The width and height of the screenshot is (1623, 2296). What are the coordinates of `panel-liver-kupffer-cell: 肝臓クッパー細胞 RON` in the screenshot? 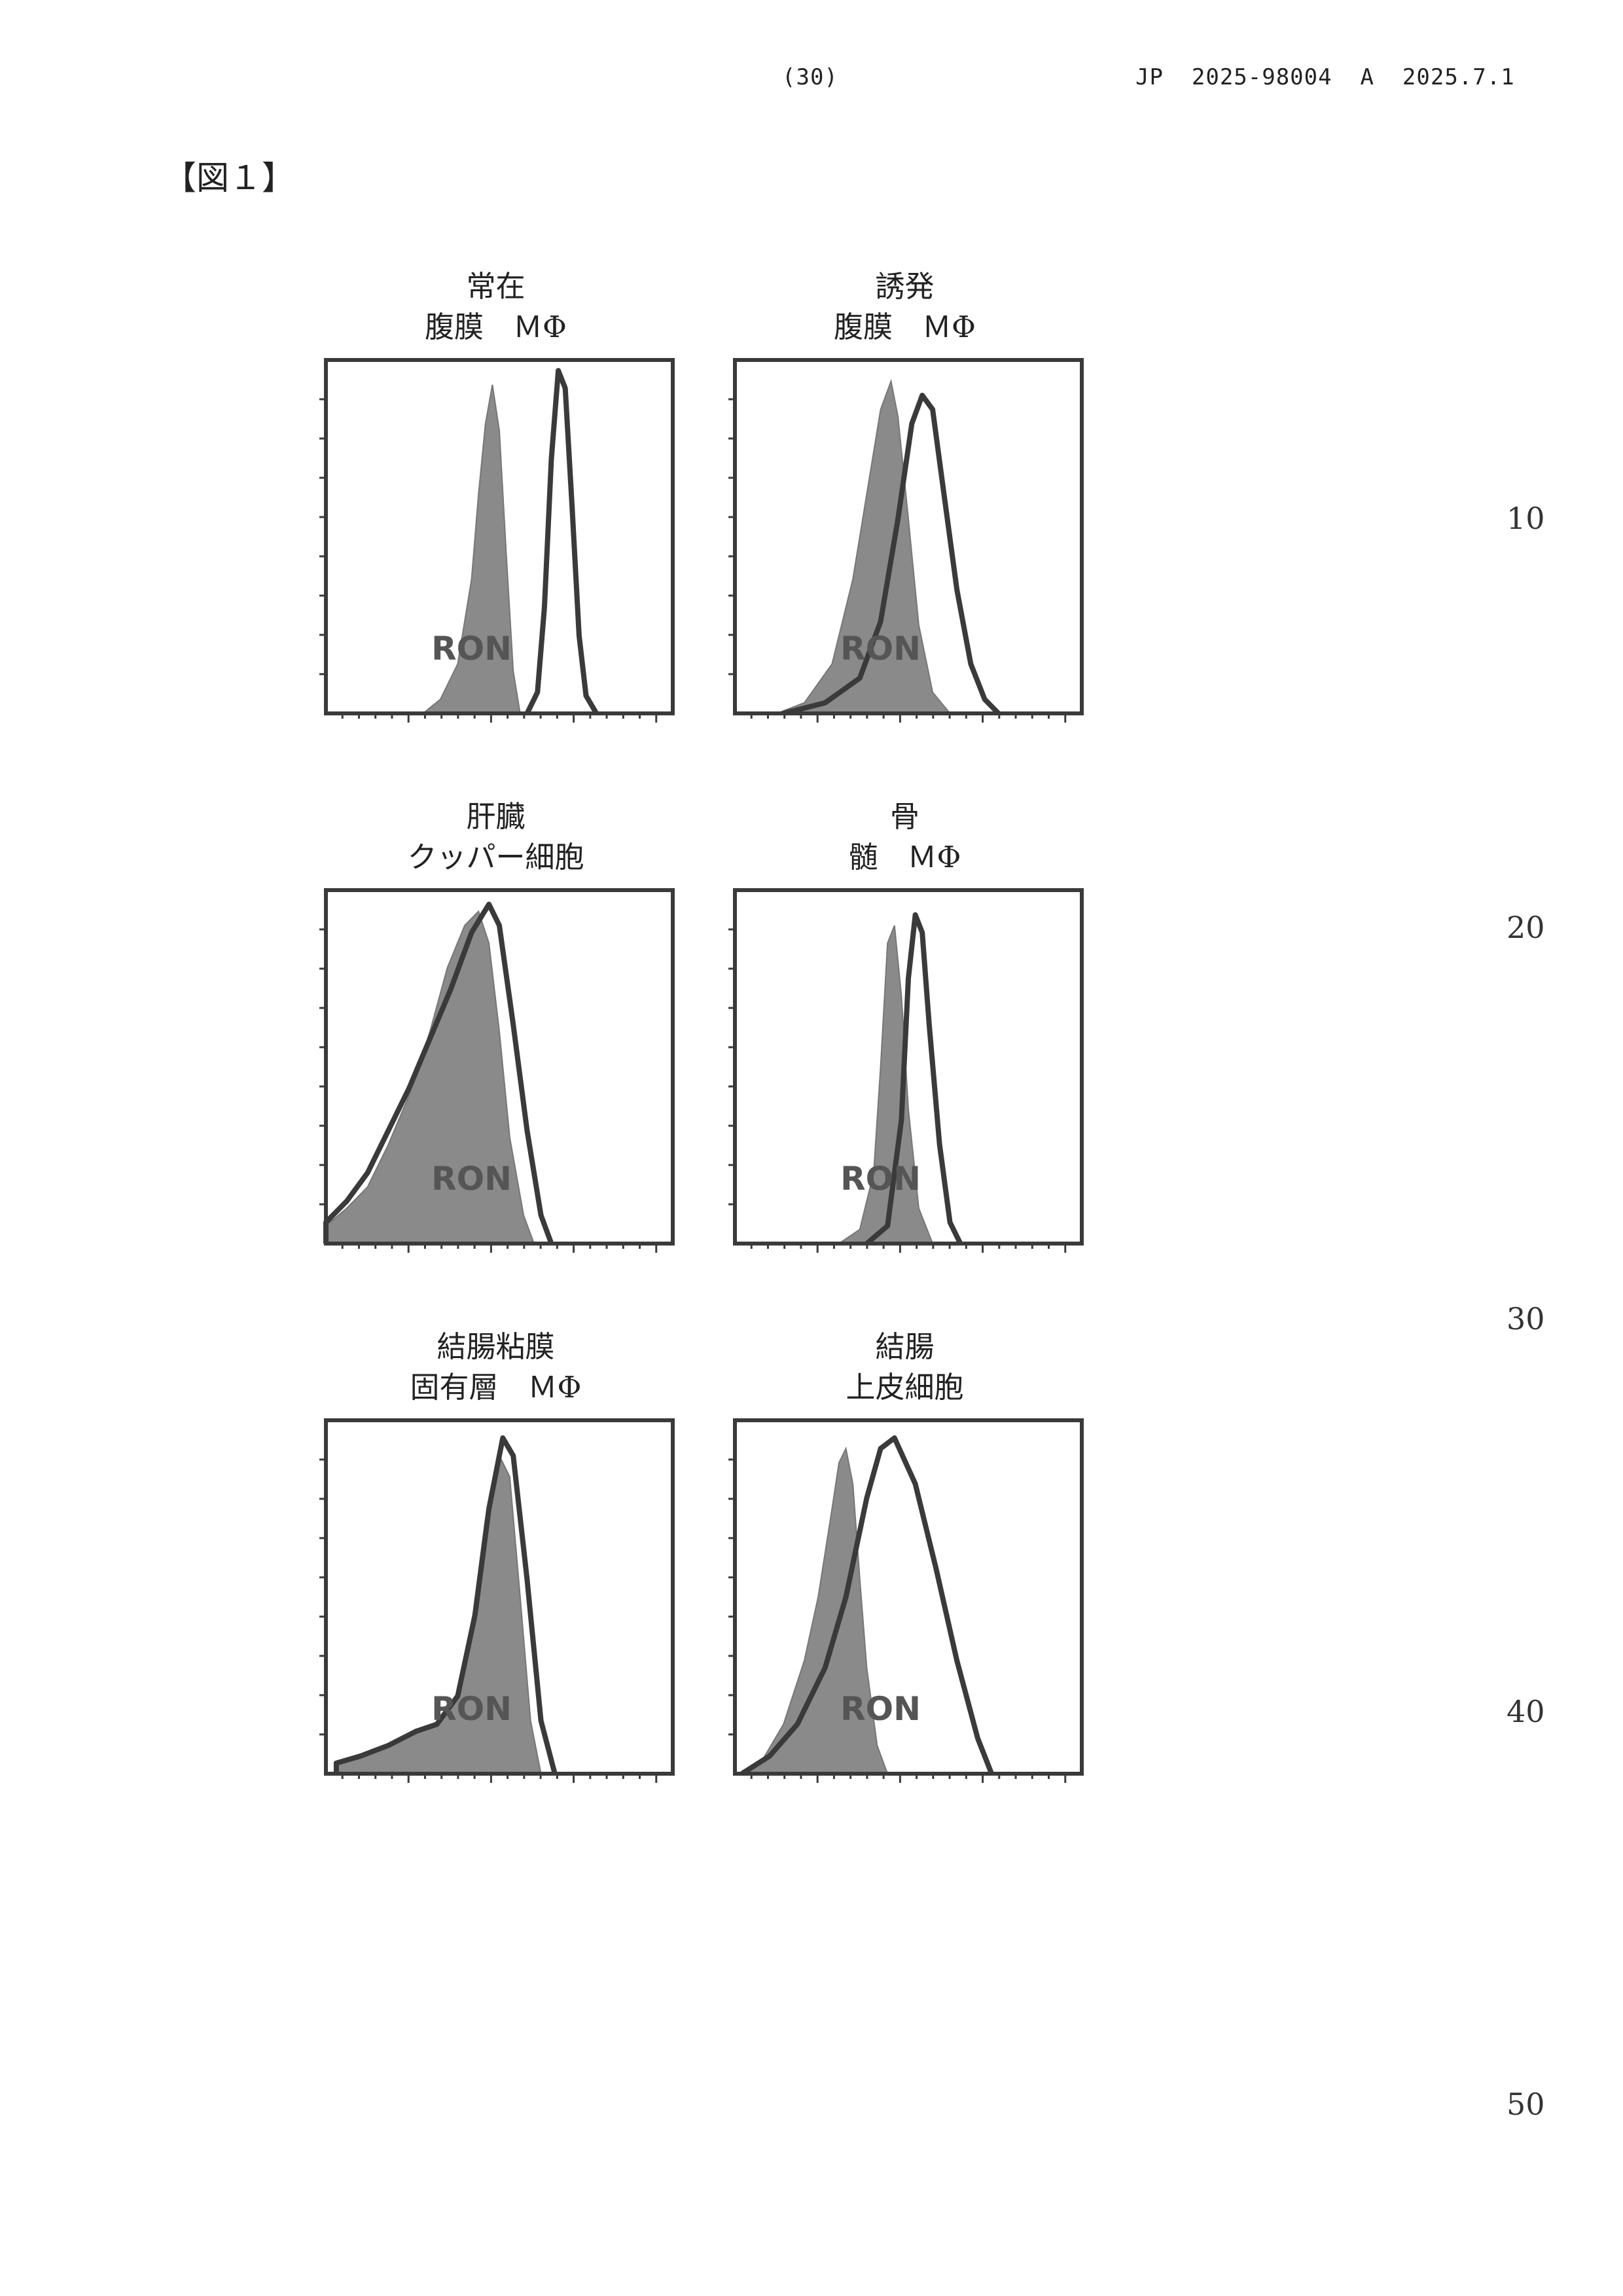 It's located at (496, 1004).